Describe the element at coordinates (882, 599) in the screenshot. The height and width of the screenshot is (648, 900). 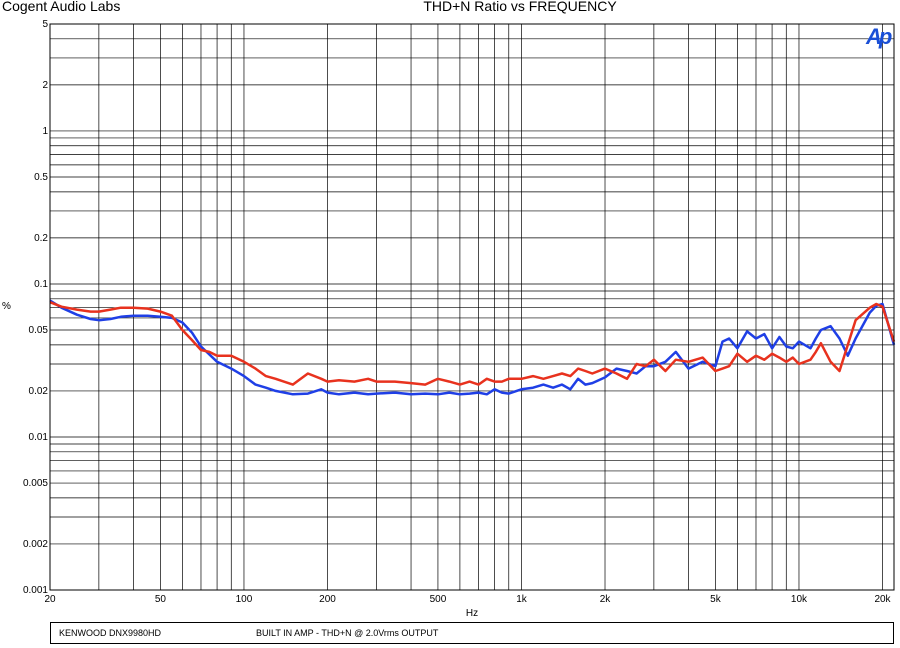
I see `x-tick-label: 20k` at that location.